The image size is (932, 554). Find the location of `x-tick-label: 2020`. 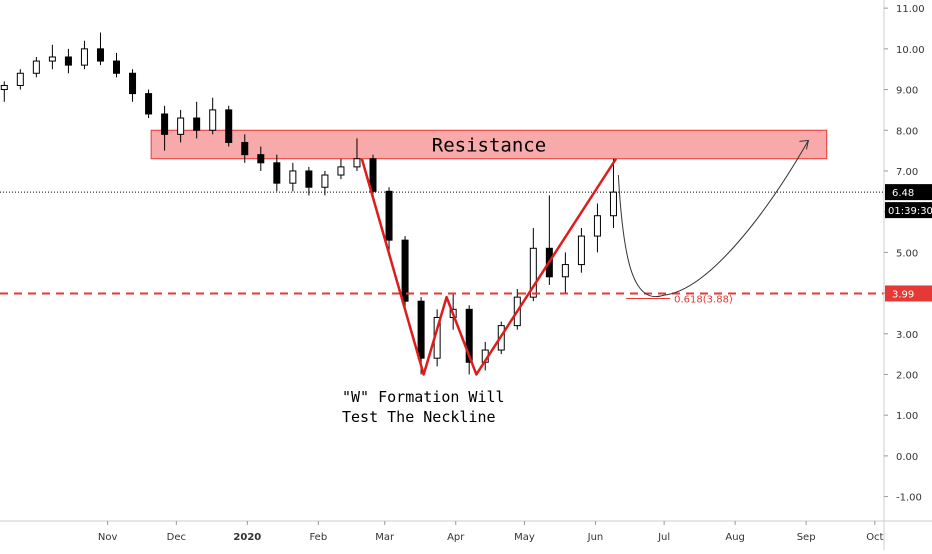

x-tick-label: 2020 is located at coordinates (247, 537).